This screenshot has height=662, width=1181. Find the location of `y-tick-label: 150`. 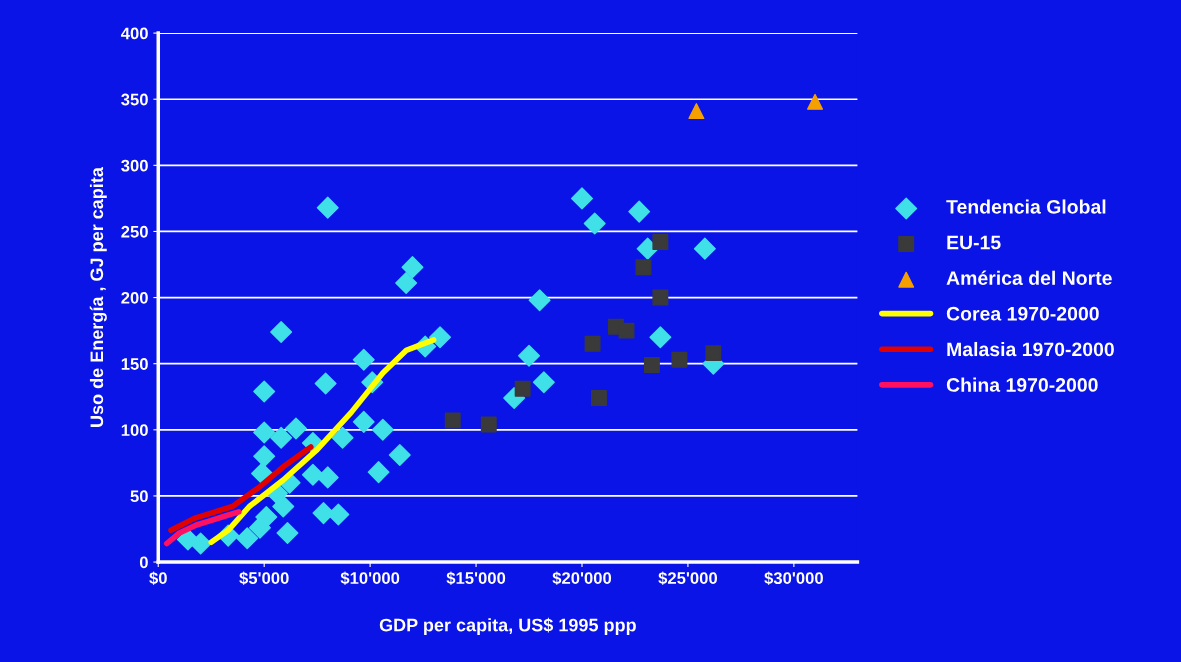

y-tick-label: 150 is located at coordinates (134, 364).